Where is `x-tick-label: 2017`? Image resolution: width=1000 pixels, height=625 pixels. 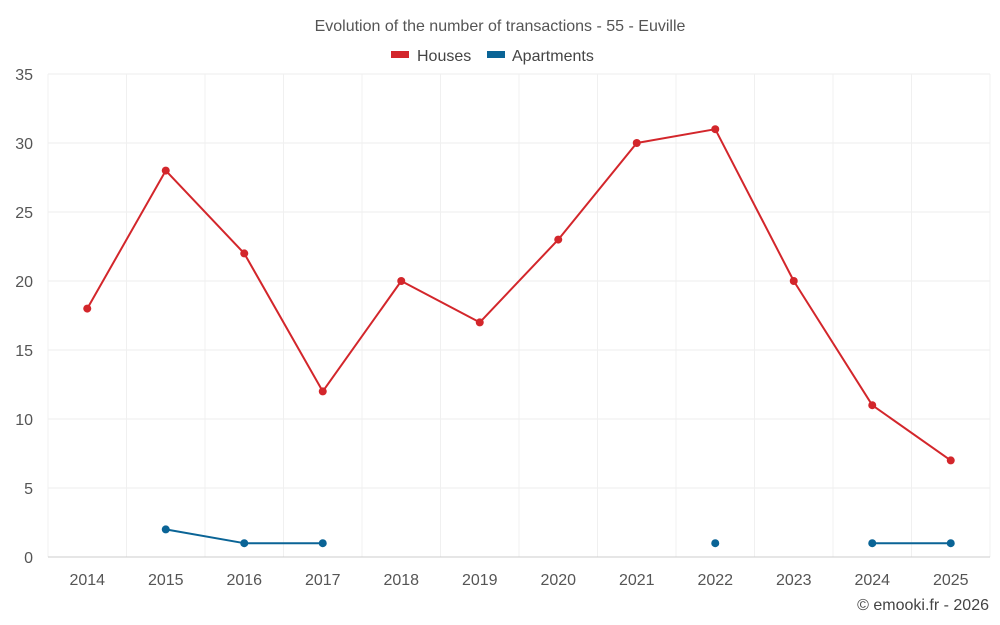
x-tick-label: 2017 is located at coordinates (323, 580).